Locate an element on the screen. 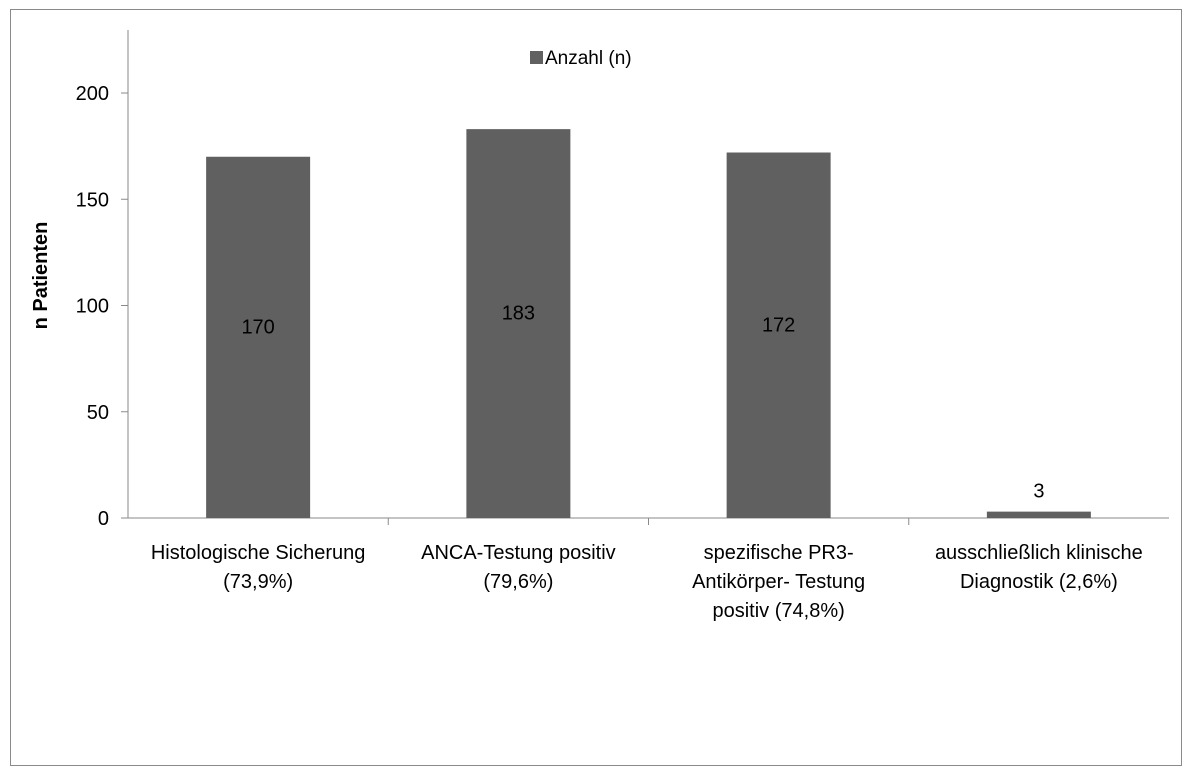  data-label: 3 is located at coordinates (1038, 492).